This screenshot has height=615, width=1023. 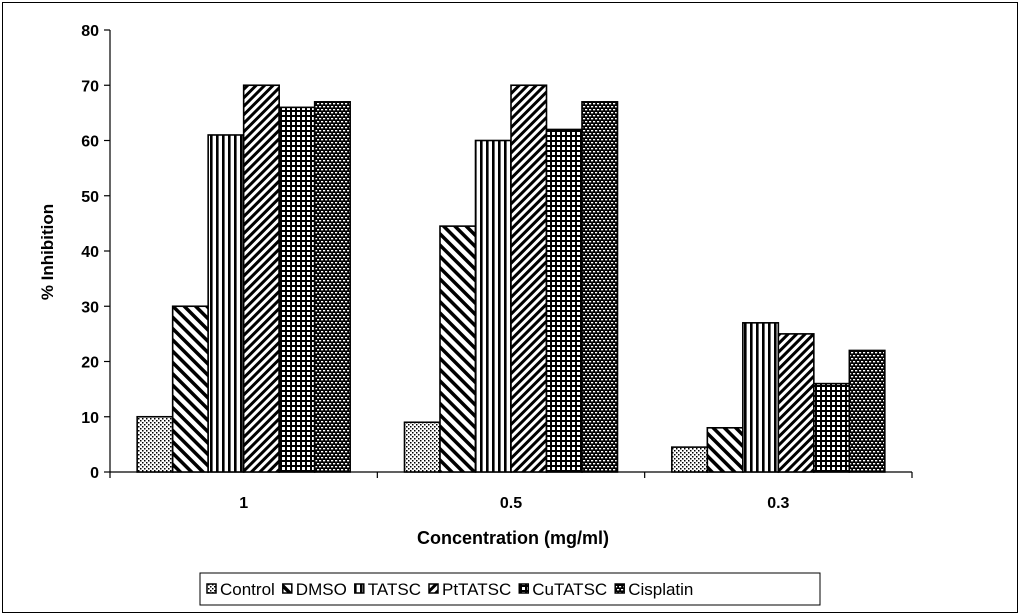 What do you see at coordinates (90, 418) in the screenshot?
I see `y-tick-label: 10` at bounding box center [90, 418].